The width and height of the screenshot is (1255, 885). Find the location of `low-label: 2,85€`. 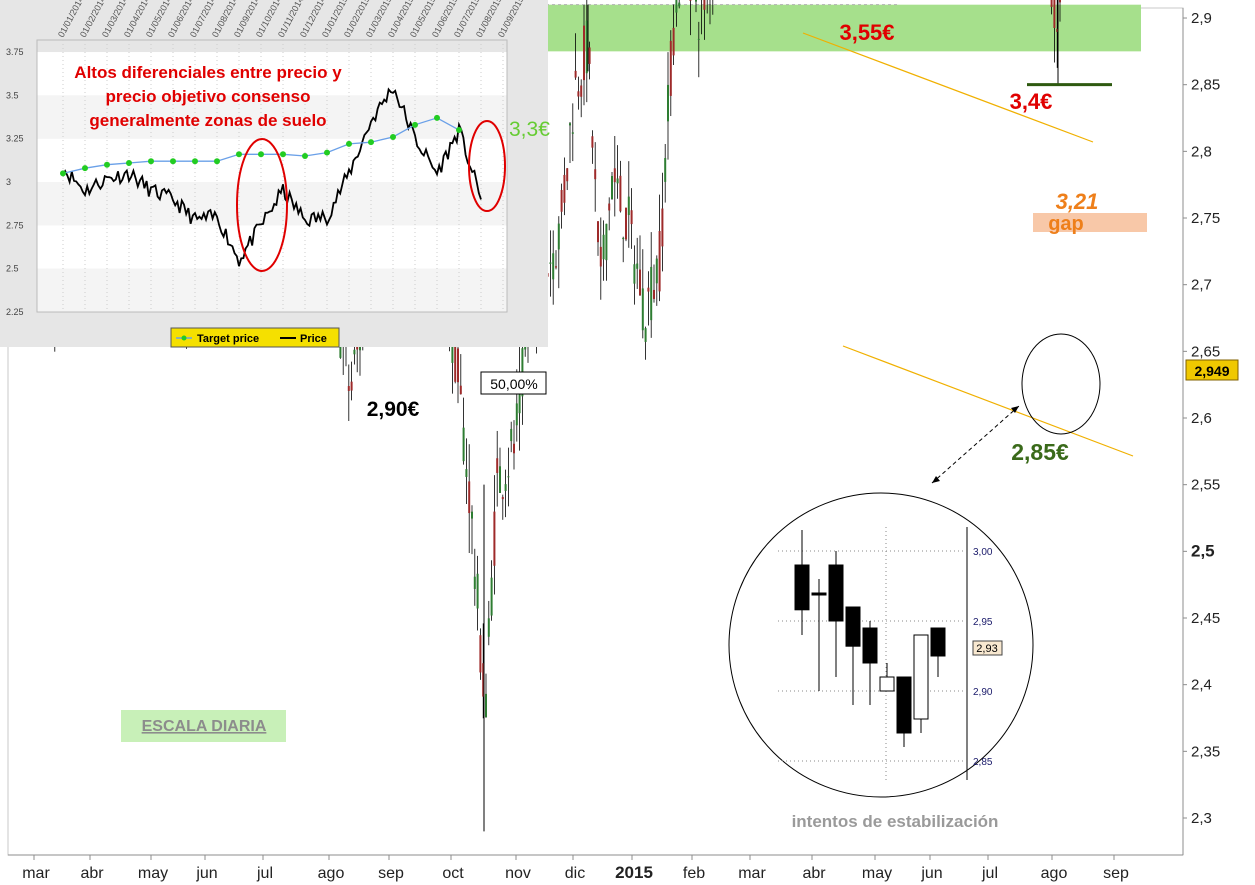

low-label: 2,85€ is located at coordinates (1040, 452).